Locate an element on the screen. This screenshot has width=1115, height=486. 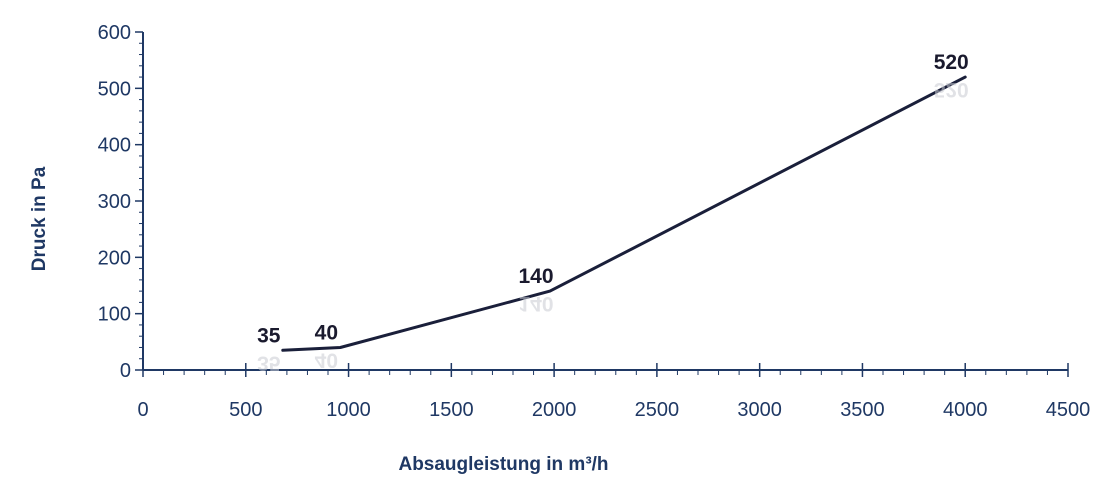
data-label-reflection: 520 is located at coordinates (951, 89).